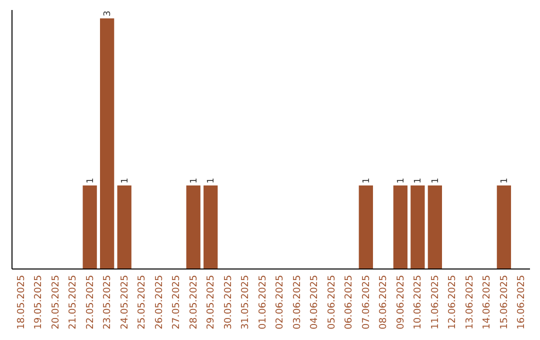 The height and width of the screenshot is (340, 540). What do you see at coordinates (332, 302) in the screenshot?
I see `x-tick-label: 05.06.2025` at bounding box center [332, 302].